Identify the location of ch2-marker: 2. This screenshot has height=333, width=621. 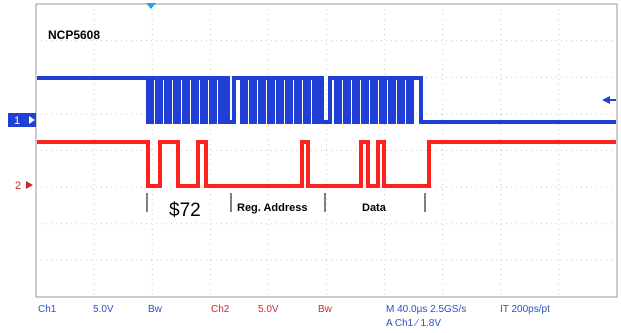
(24, 186).